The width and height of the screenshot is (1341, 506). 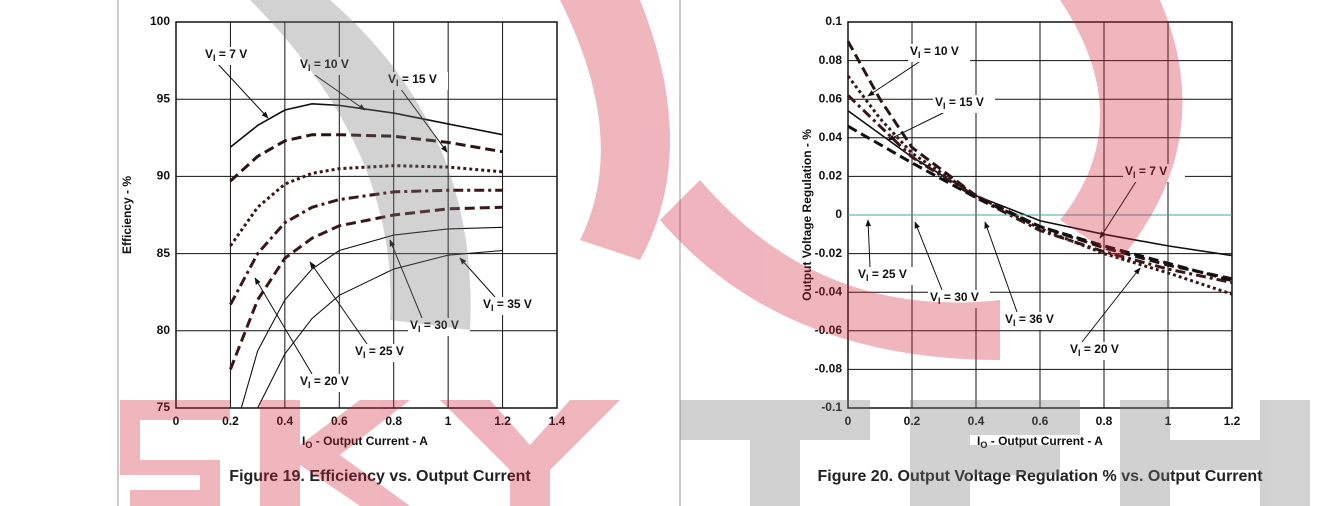 What do you see at coordinates (833, 21) in the screenshot?
I see `y-tick-label: 0.1` at bounding box center [833, 21].